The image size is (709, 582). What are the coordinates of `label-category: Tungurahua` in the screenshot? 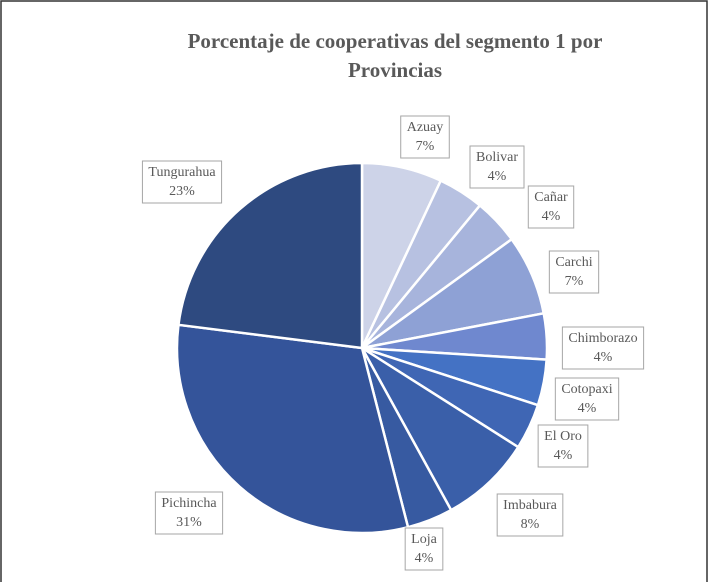 It's located at (182, 172).